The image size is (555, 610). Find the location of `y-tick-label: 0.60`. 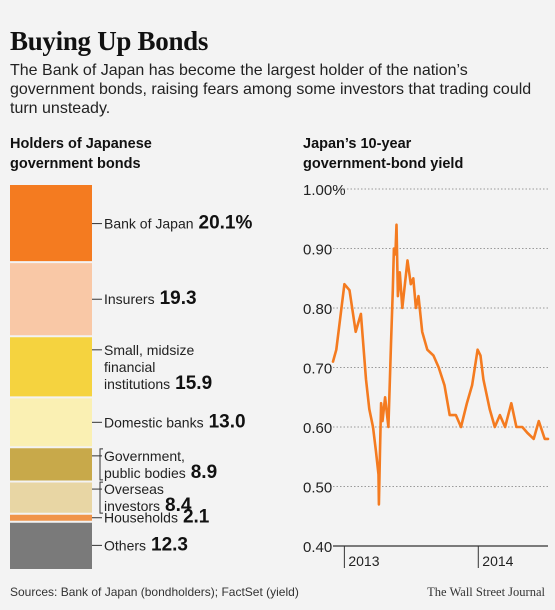

y-tick-label: 0.60 is located at coordinates (317, 428).